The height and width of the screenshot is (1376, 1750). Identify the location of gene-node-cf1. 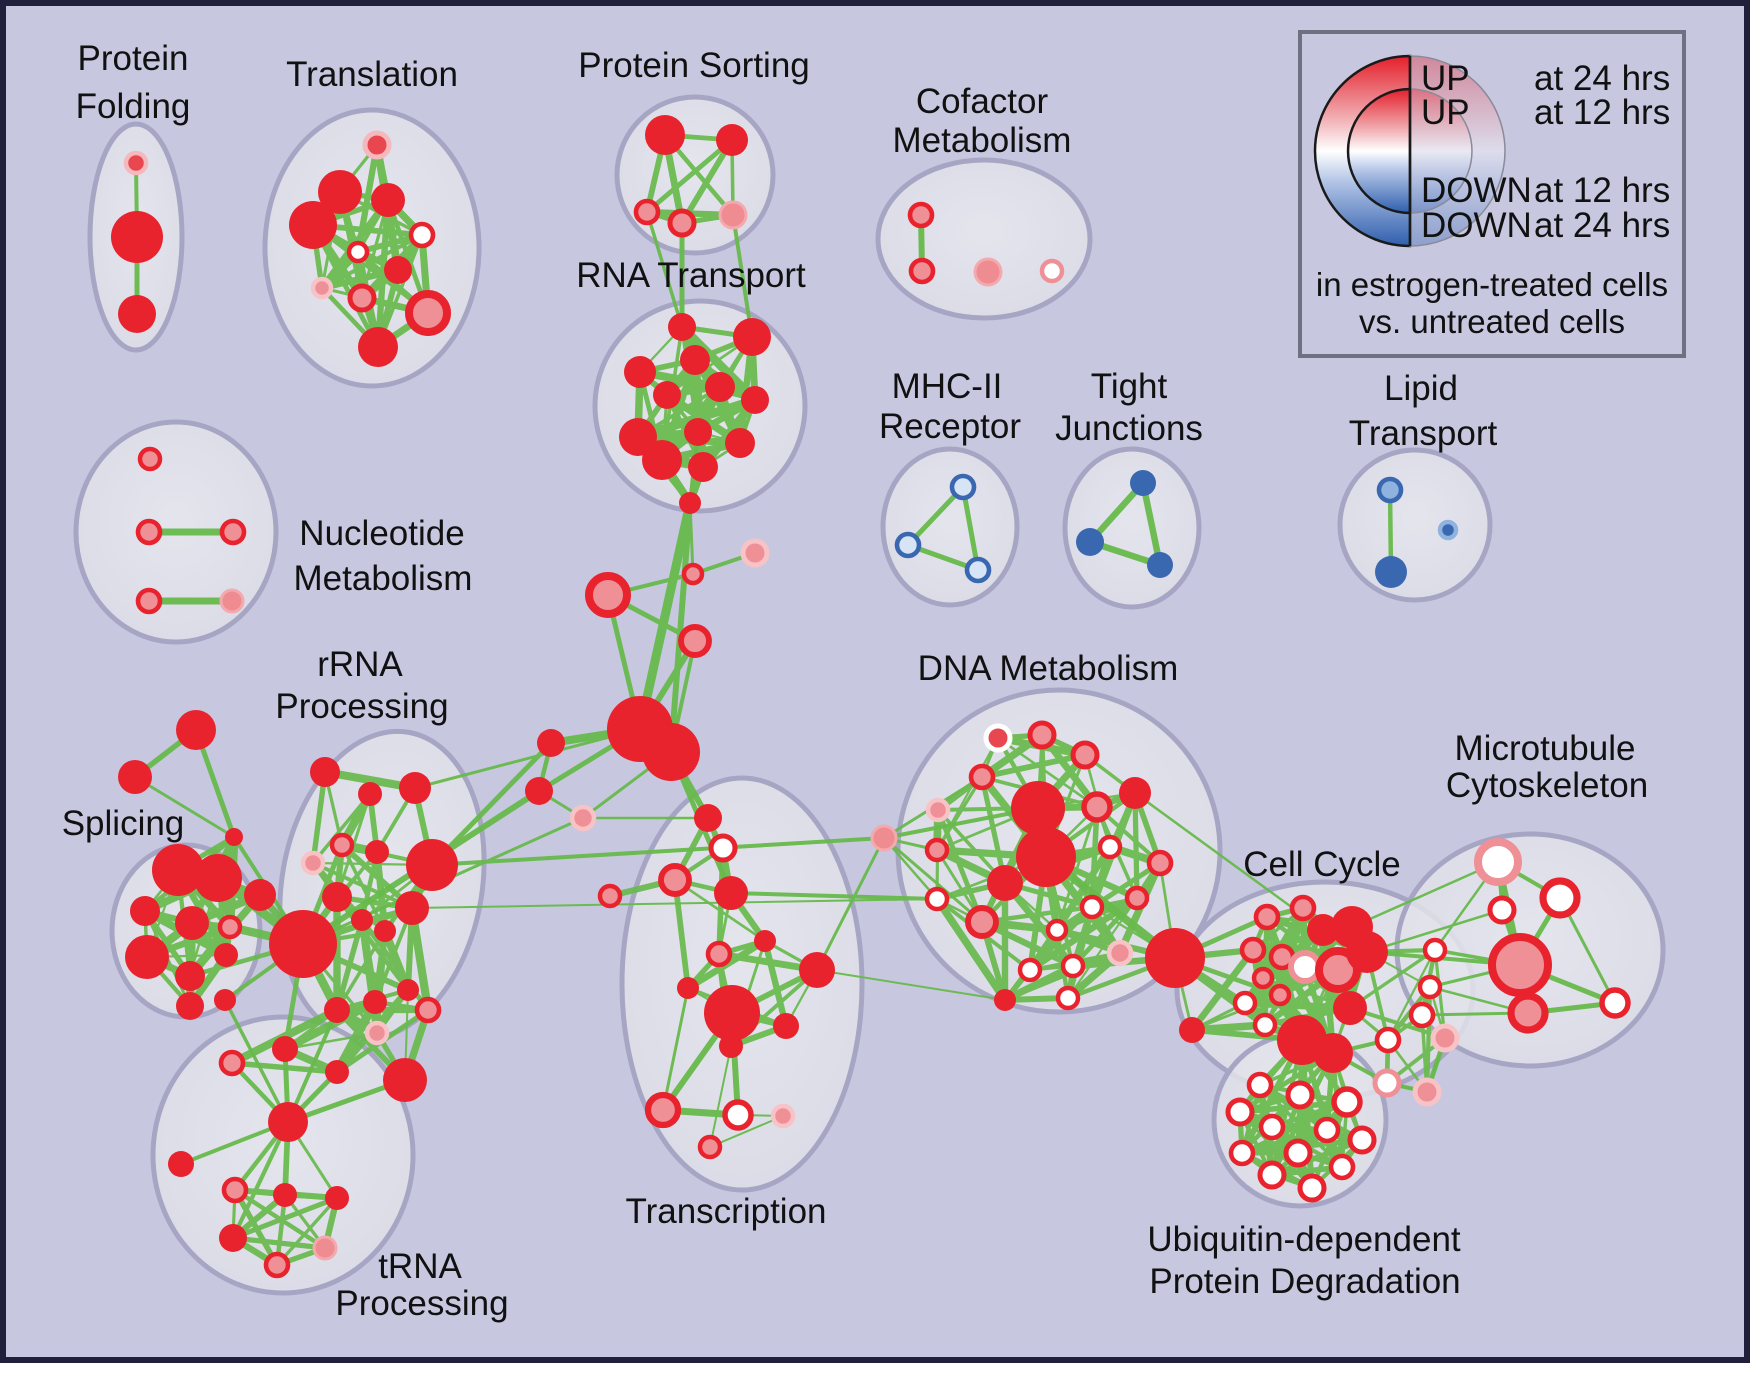
(921, 215).